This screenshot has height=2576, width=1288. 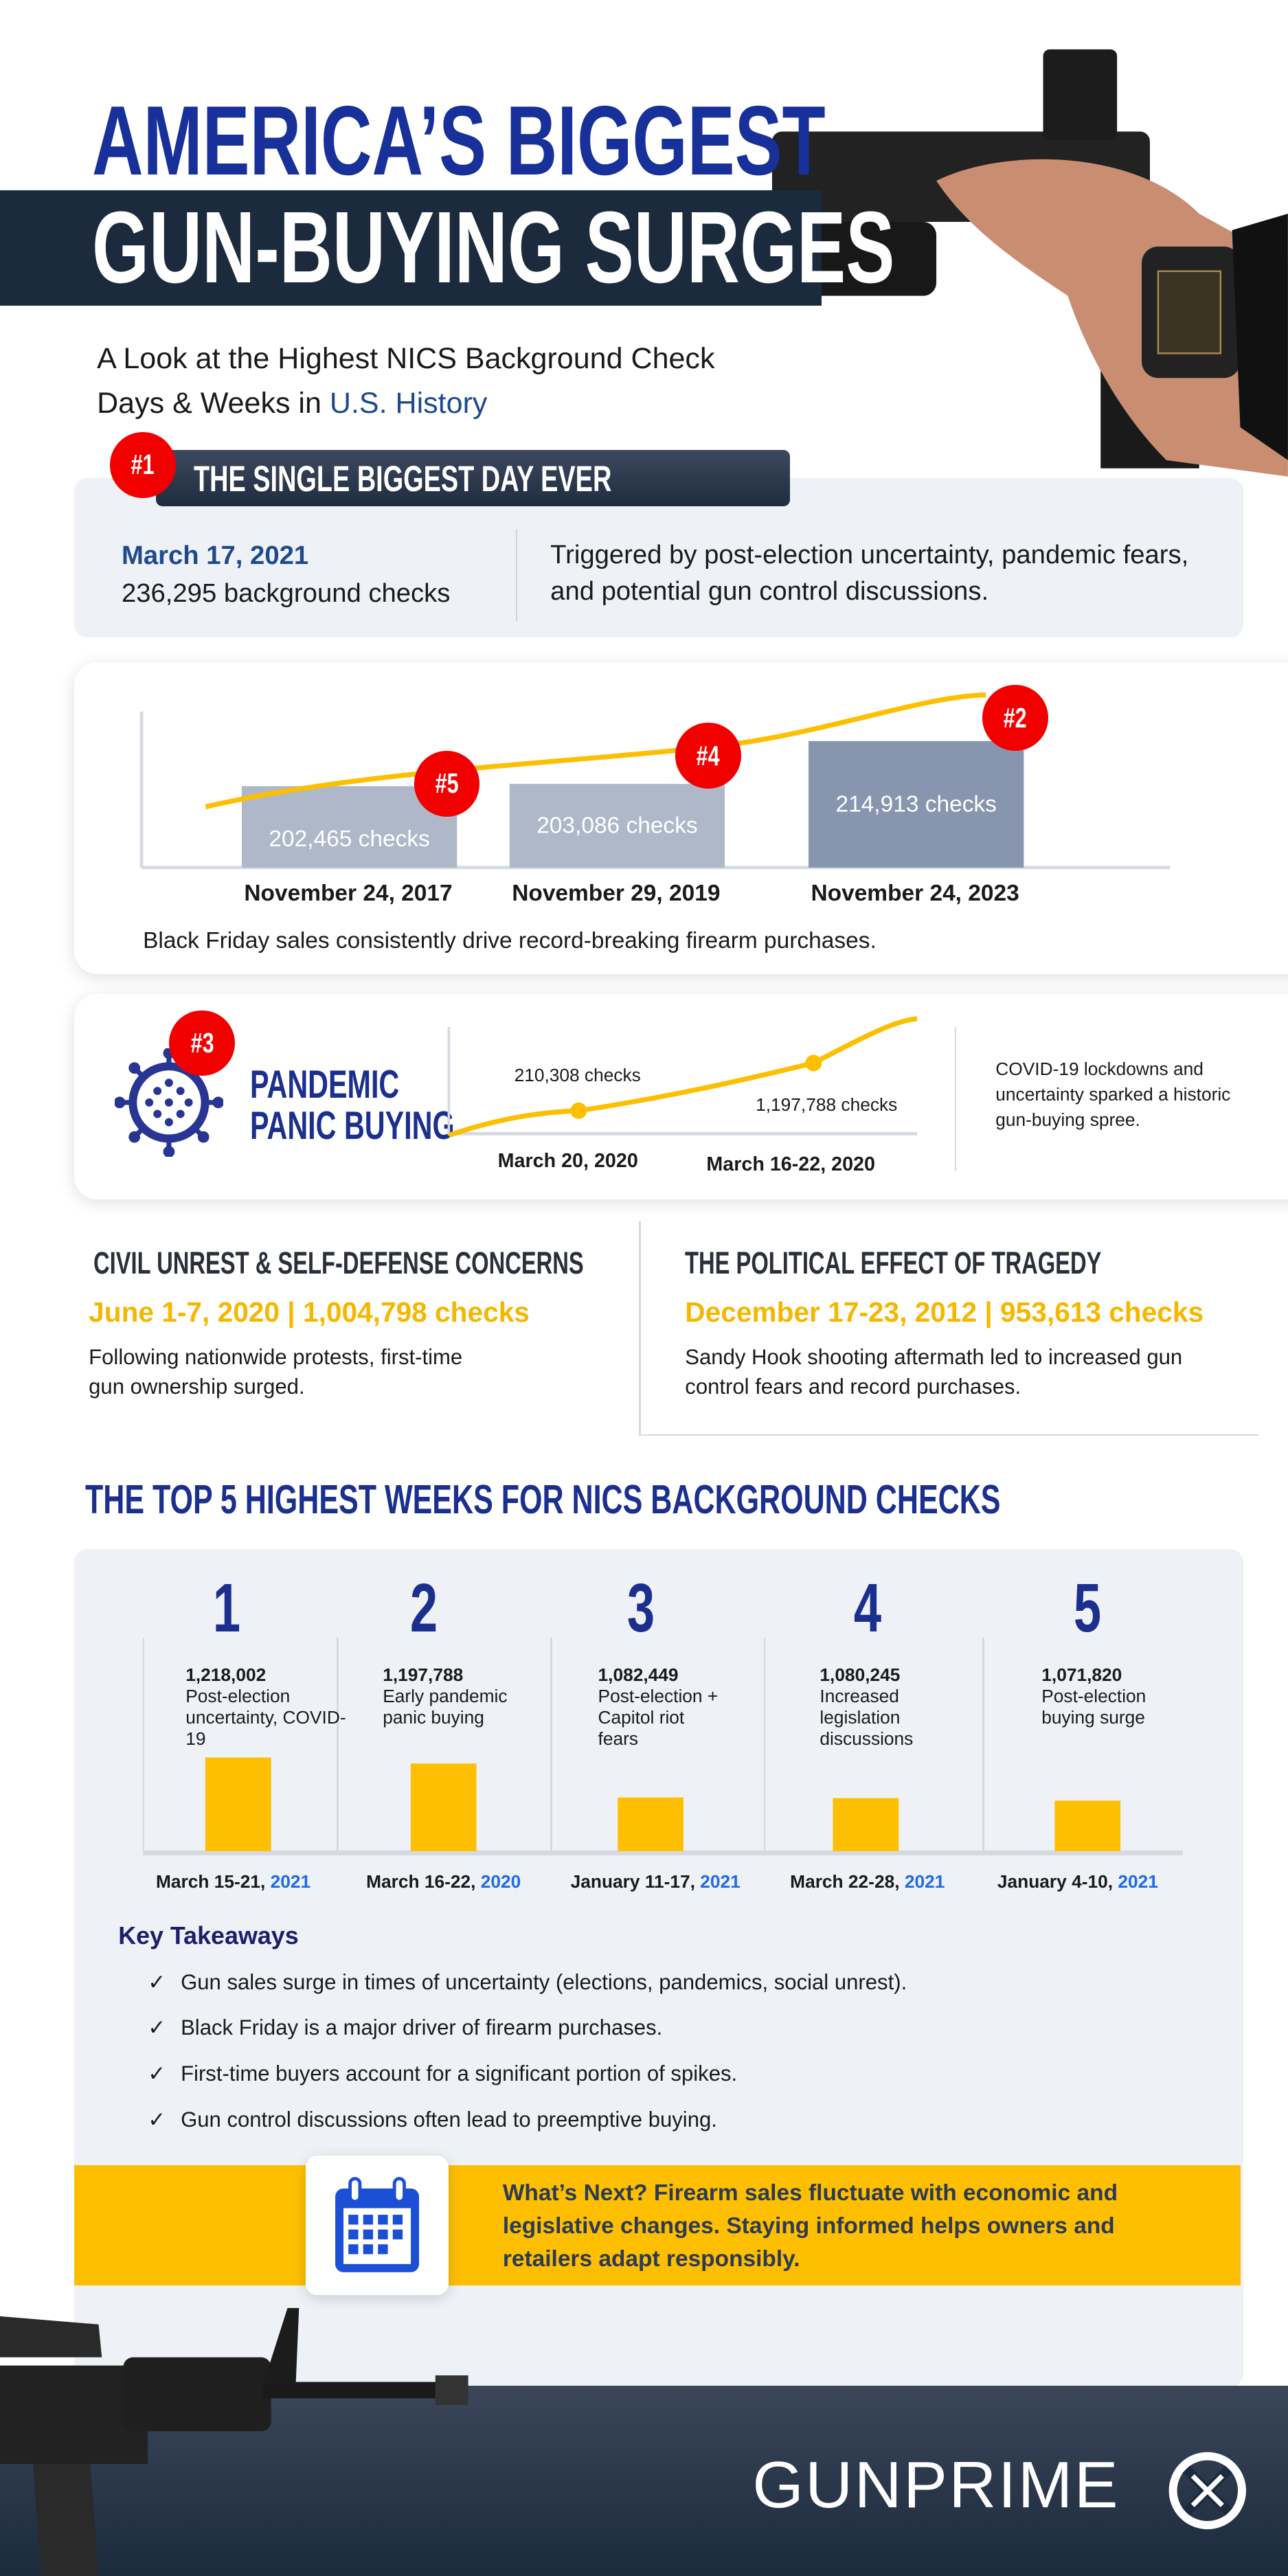 What do you see at coordinates (867, 1882) in the screenshot?
I see `week-date: March 22-28, 2021` at bounding box center [867, 1882].